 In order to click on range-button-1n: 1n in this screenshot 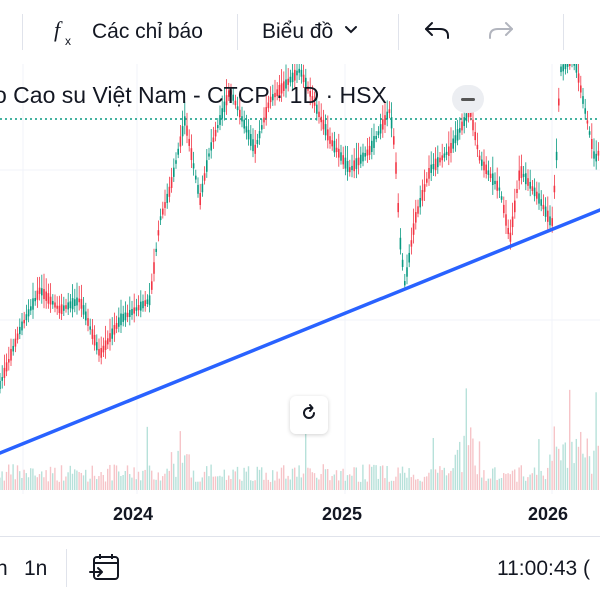, I will do `click(36, 568)`.